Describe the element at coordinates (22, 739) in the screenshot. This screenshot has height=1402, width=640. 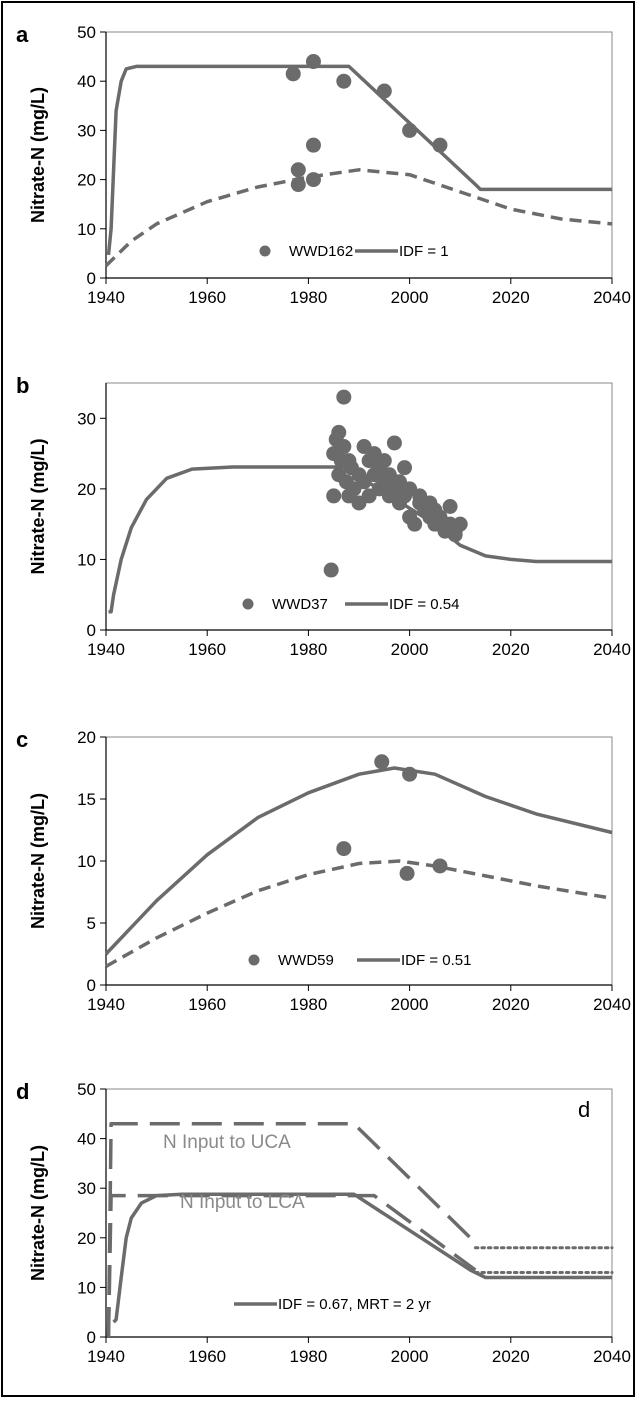
I see `panel-label: c` at that location.